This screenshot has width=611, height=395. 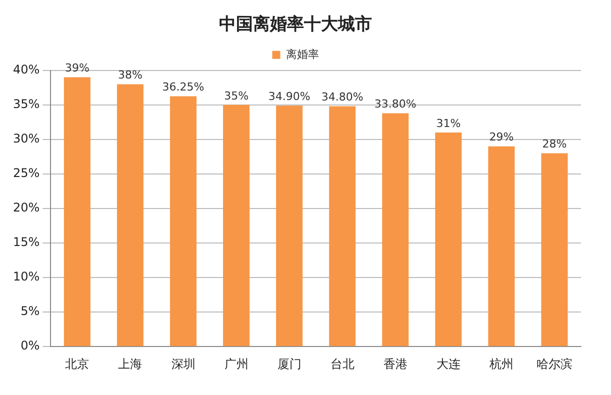 What do you see at coordinates (302, 54) in the screenshot?
I see `legend-label: 离婚率` at bounding box center [302, 54].